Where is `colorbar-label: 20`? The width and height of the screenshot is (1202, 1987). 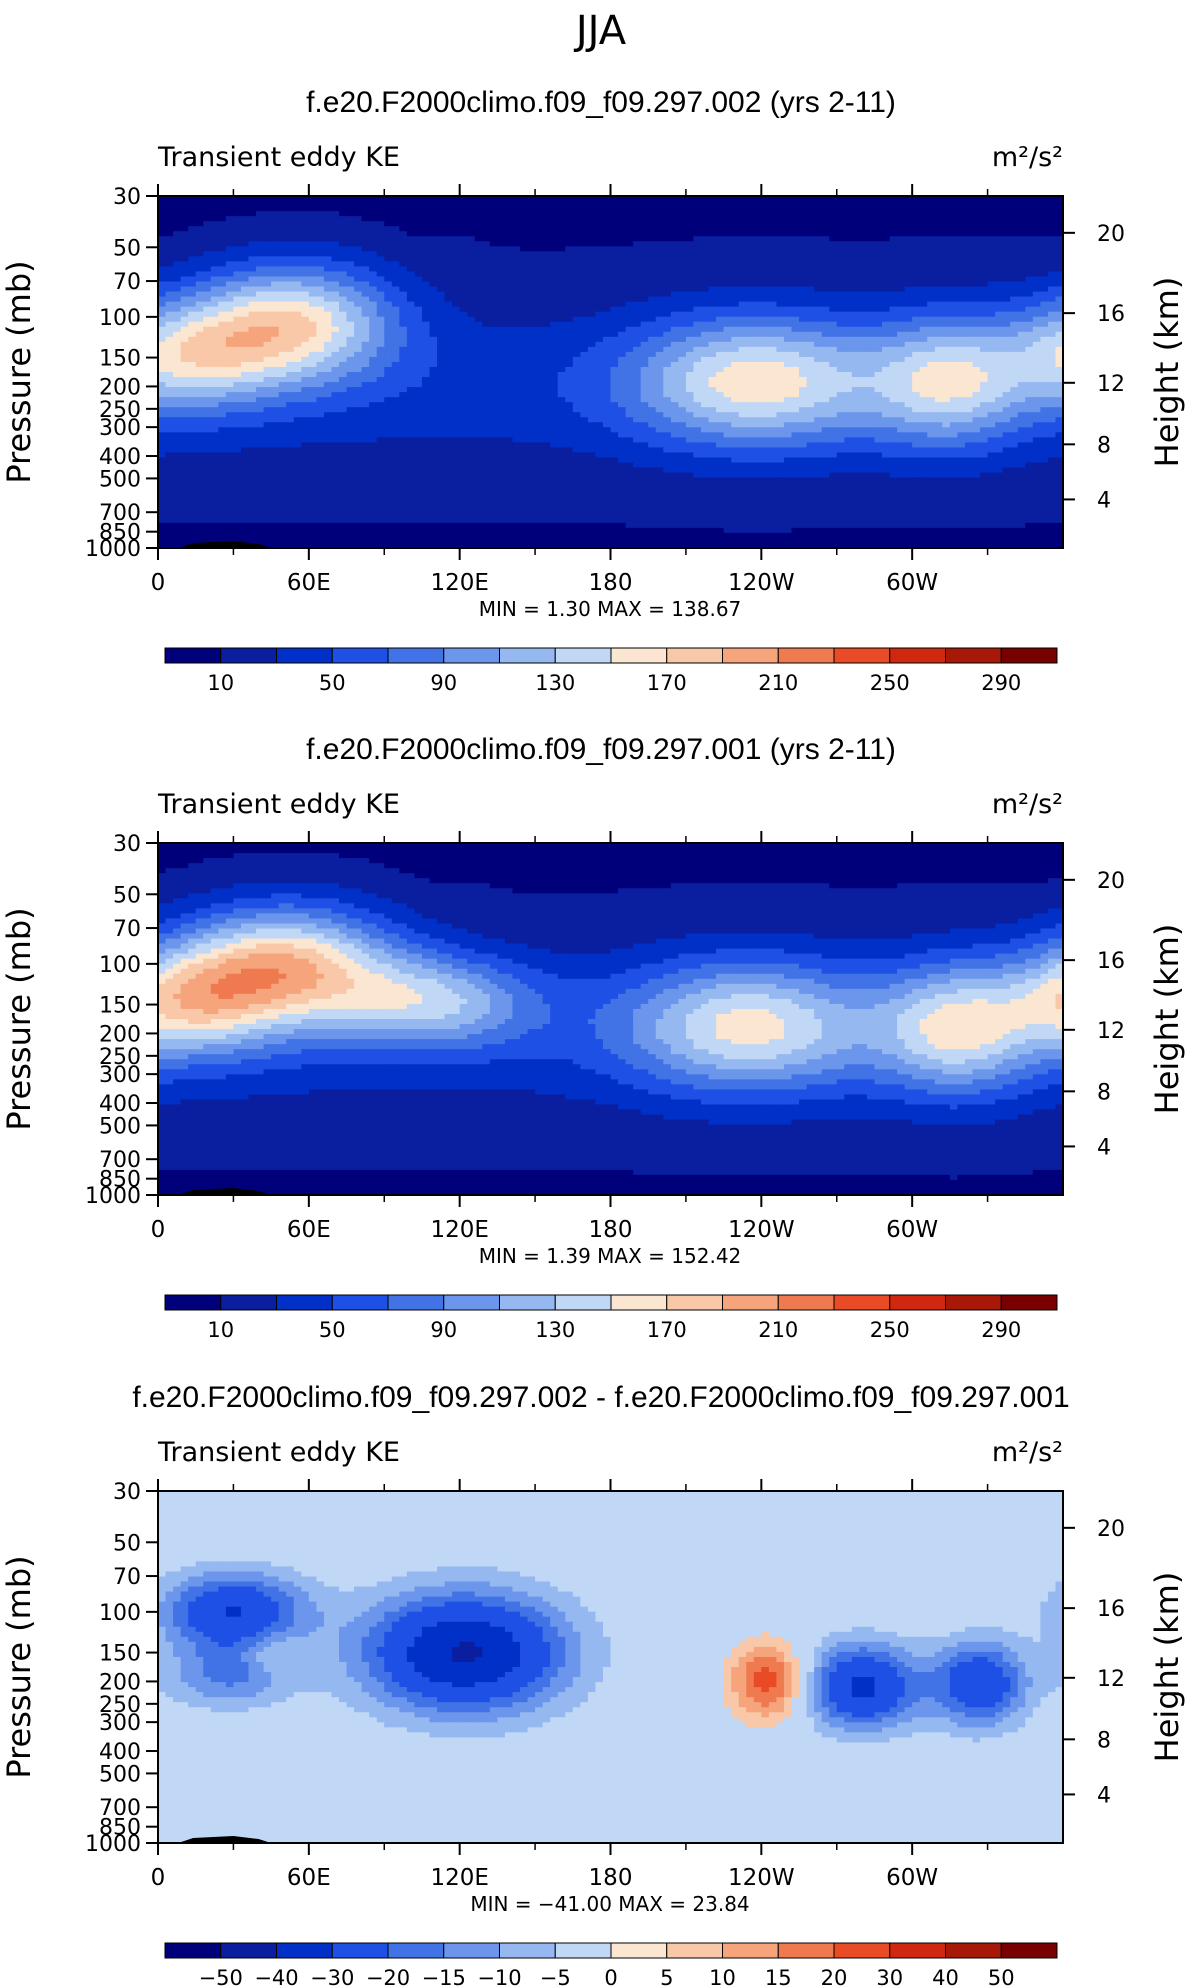
colorbar-label: 20 is located at coordinates (834, 1976).